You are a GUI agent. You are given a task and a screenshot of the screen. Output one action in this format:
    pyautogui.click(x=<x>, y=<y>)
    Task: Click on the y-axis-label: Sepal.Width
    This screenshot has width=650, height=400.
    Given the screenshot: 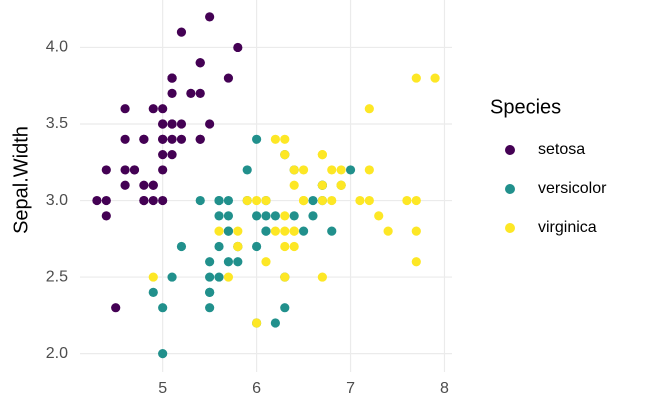 What is the action you would take?
    pyautogui.click(x=21, y=180)
    